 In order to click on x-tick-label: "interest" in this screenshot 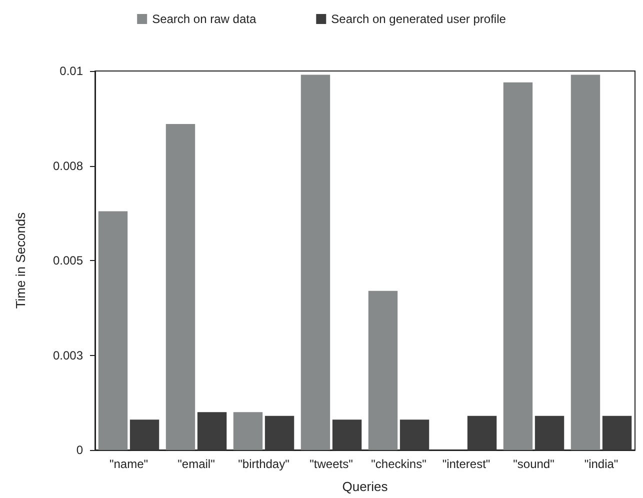, I will do `click(466, 464)`.